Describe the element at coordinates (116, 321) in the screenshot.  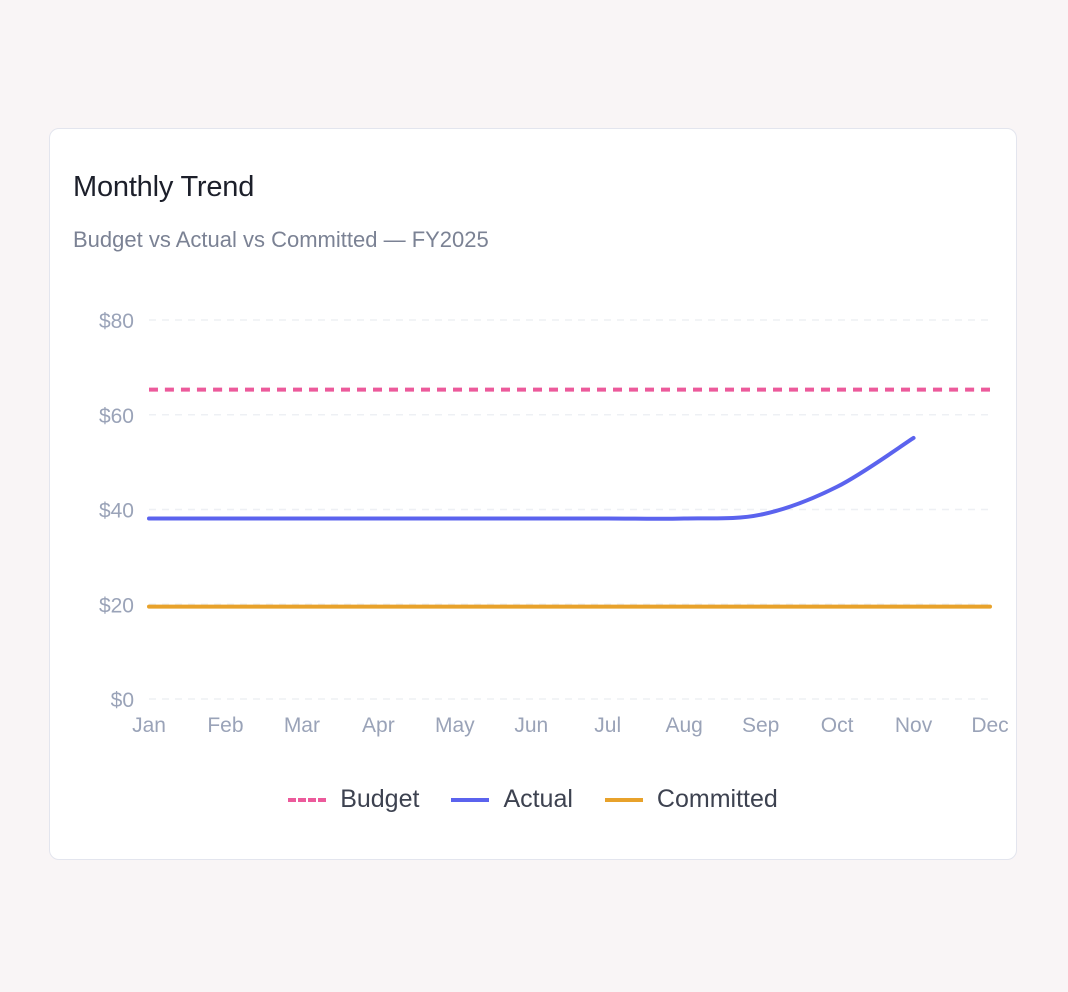
I see `y-tick-label: $80` at that location.